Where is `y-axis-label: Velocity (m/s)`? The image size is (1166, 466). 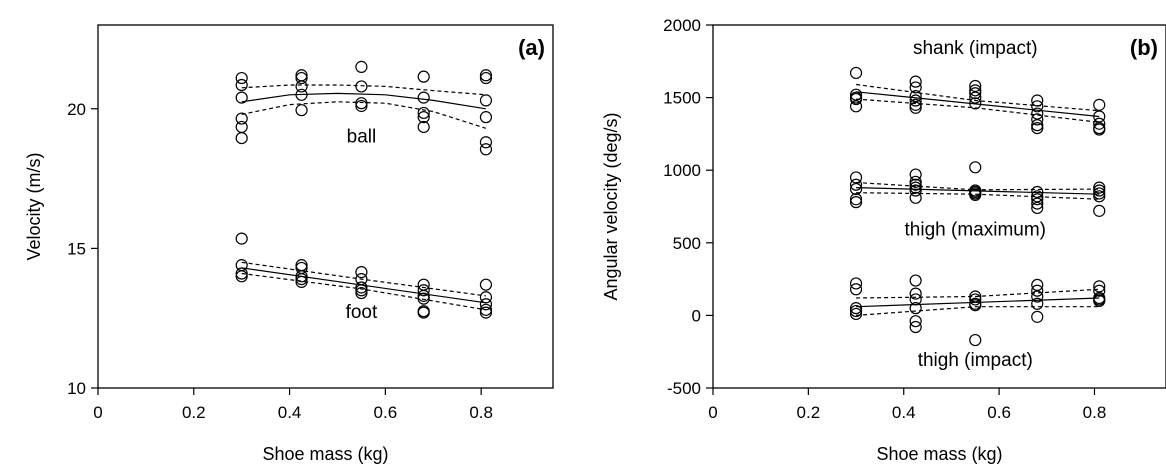 y-axis-label: Velocity (m/s) is located at coordinates (34, 206).